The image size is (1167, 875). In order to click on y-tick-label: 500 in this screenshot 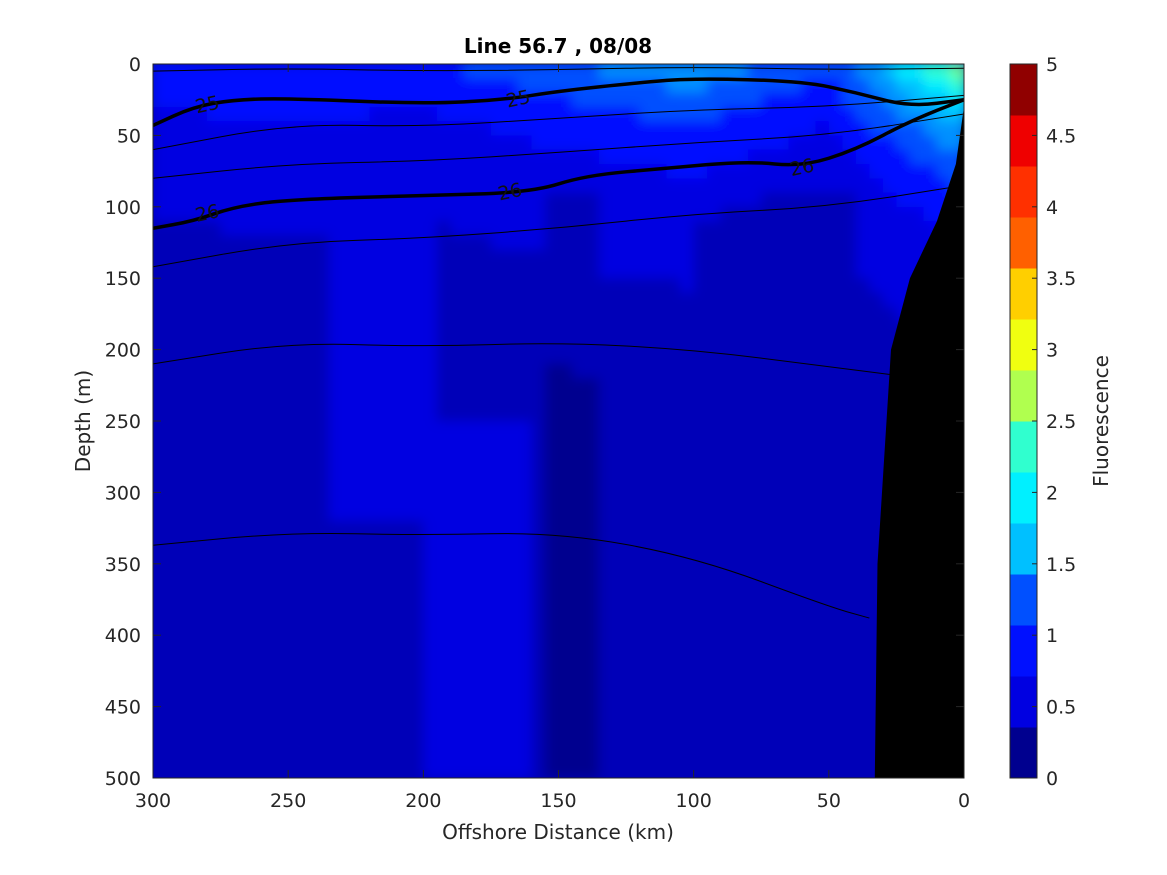, I will do `click(123, 779)`.